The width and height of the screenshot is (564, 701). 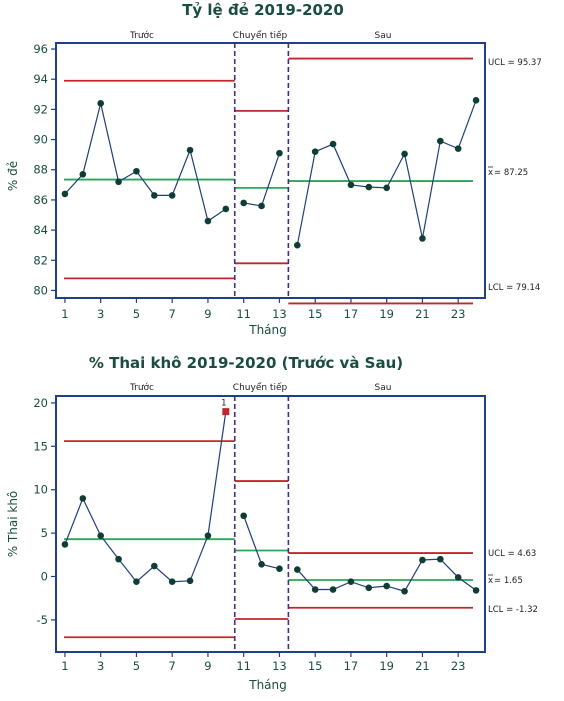 What do you see at coordinates (40, 140) in the screenshot?
I see `y-tick-label: 90` at bounding box center [40, 140].